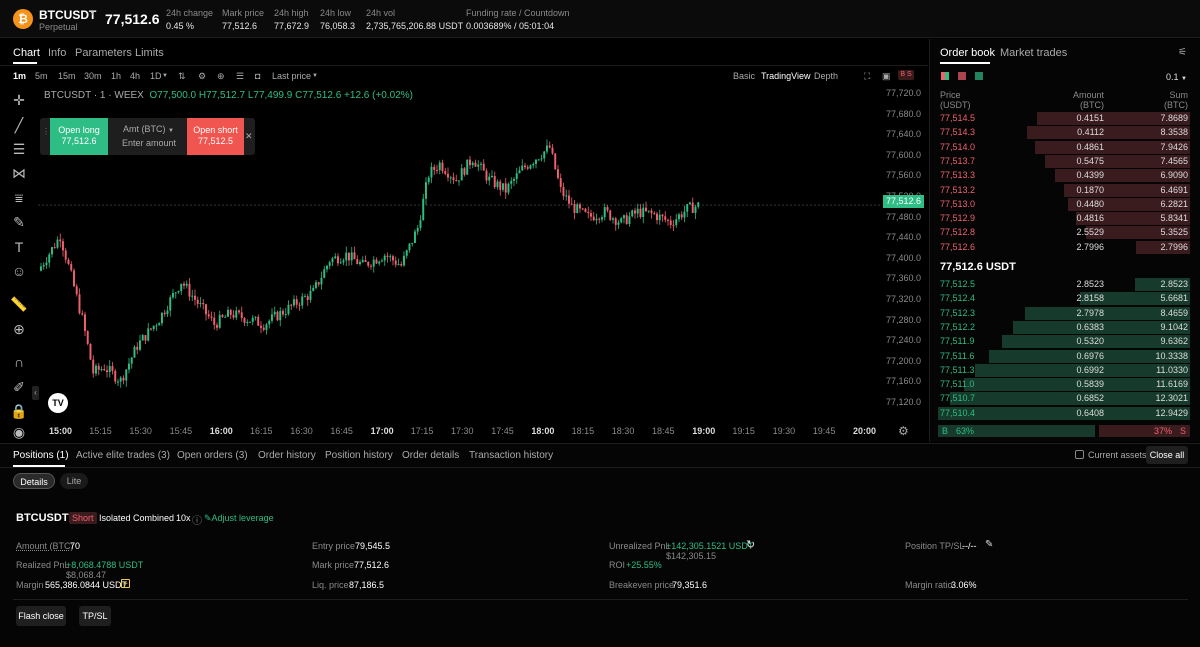 This screenshot has height=647, width=1200. Describe the element at coordinates (41, 76) in the screenshot. I see `timeframe-5m: 5m` at that location.